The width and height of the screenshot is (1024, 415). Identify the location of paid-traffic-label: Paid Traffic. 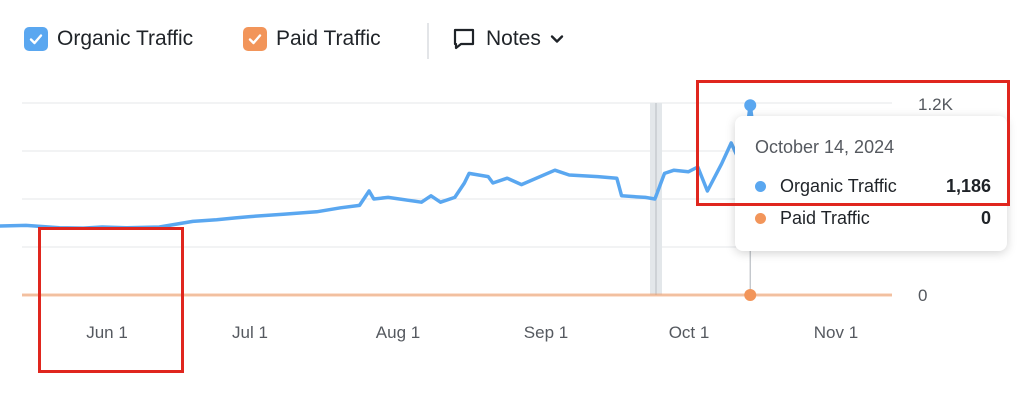
(328, 38).